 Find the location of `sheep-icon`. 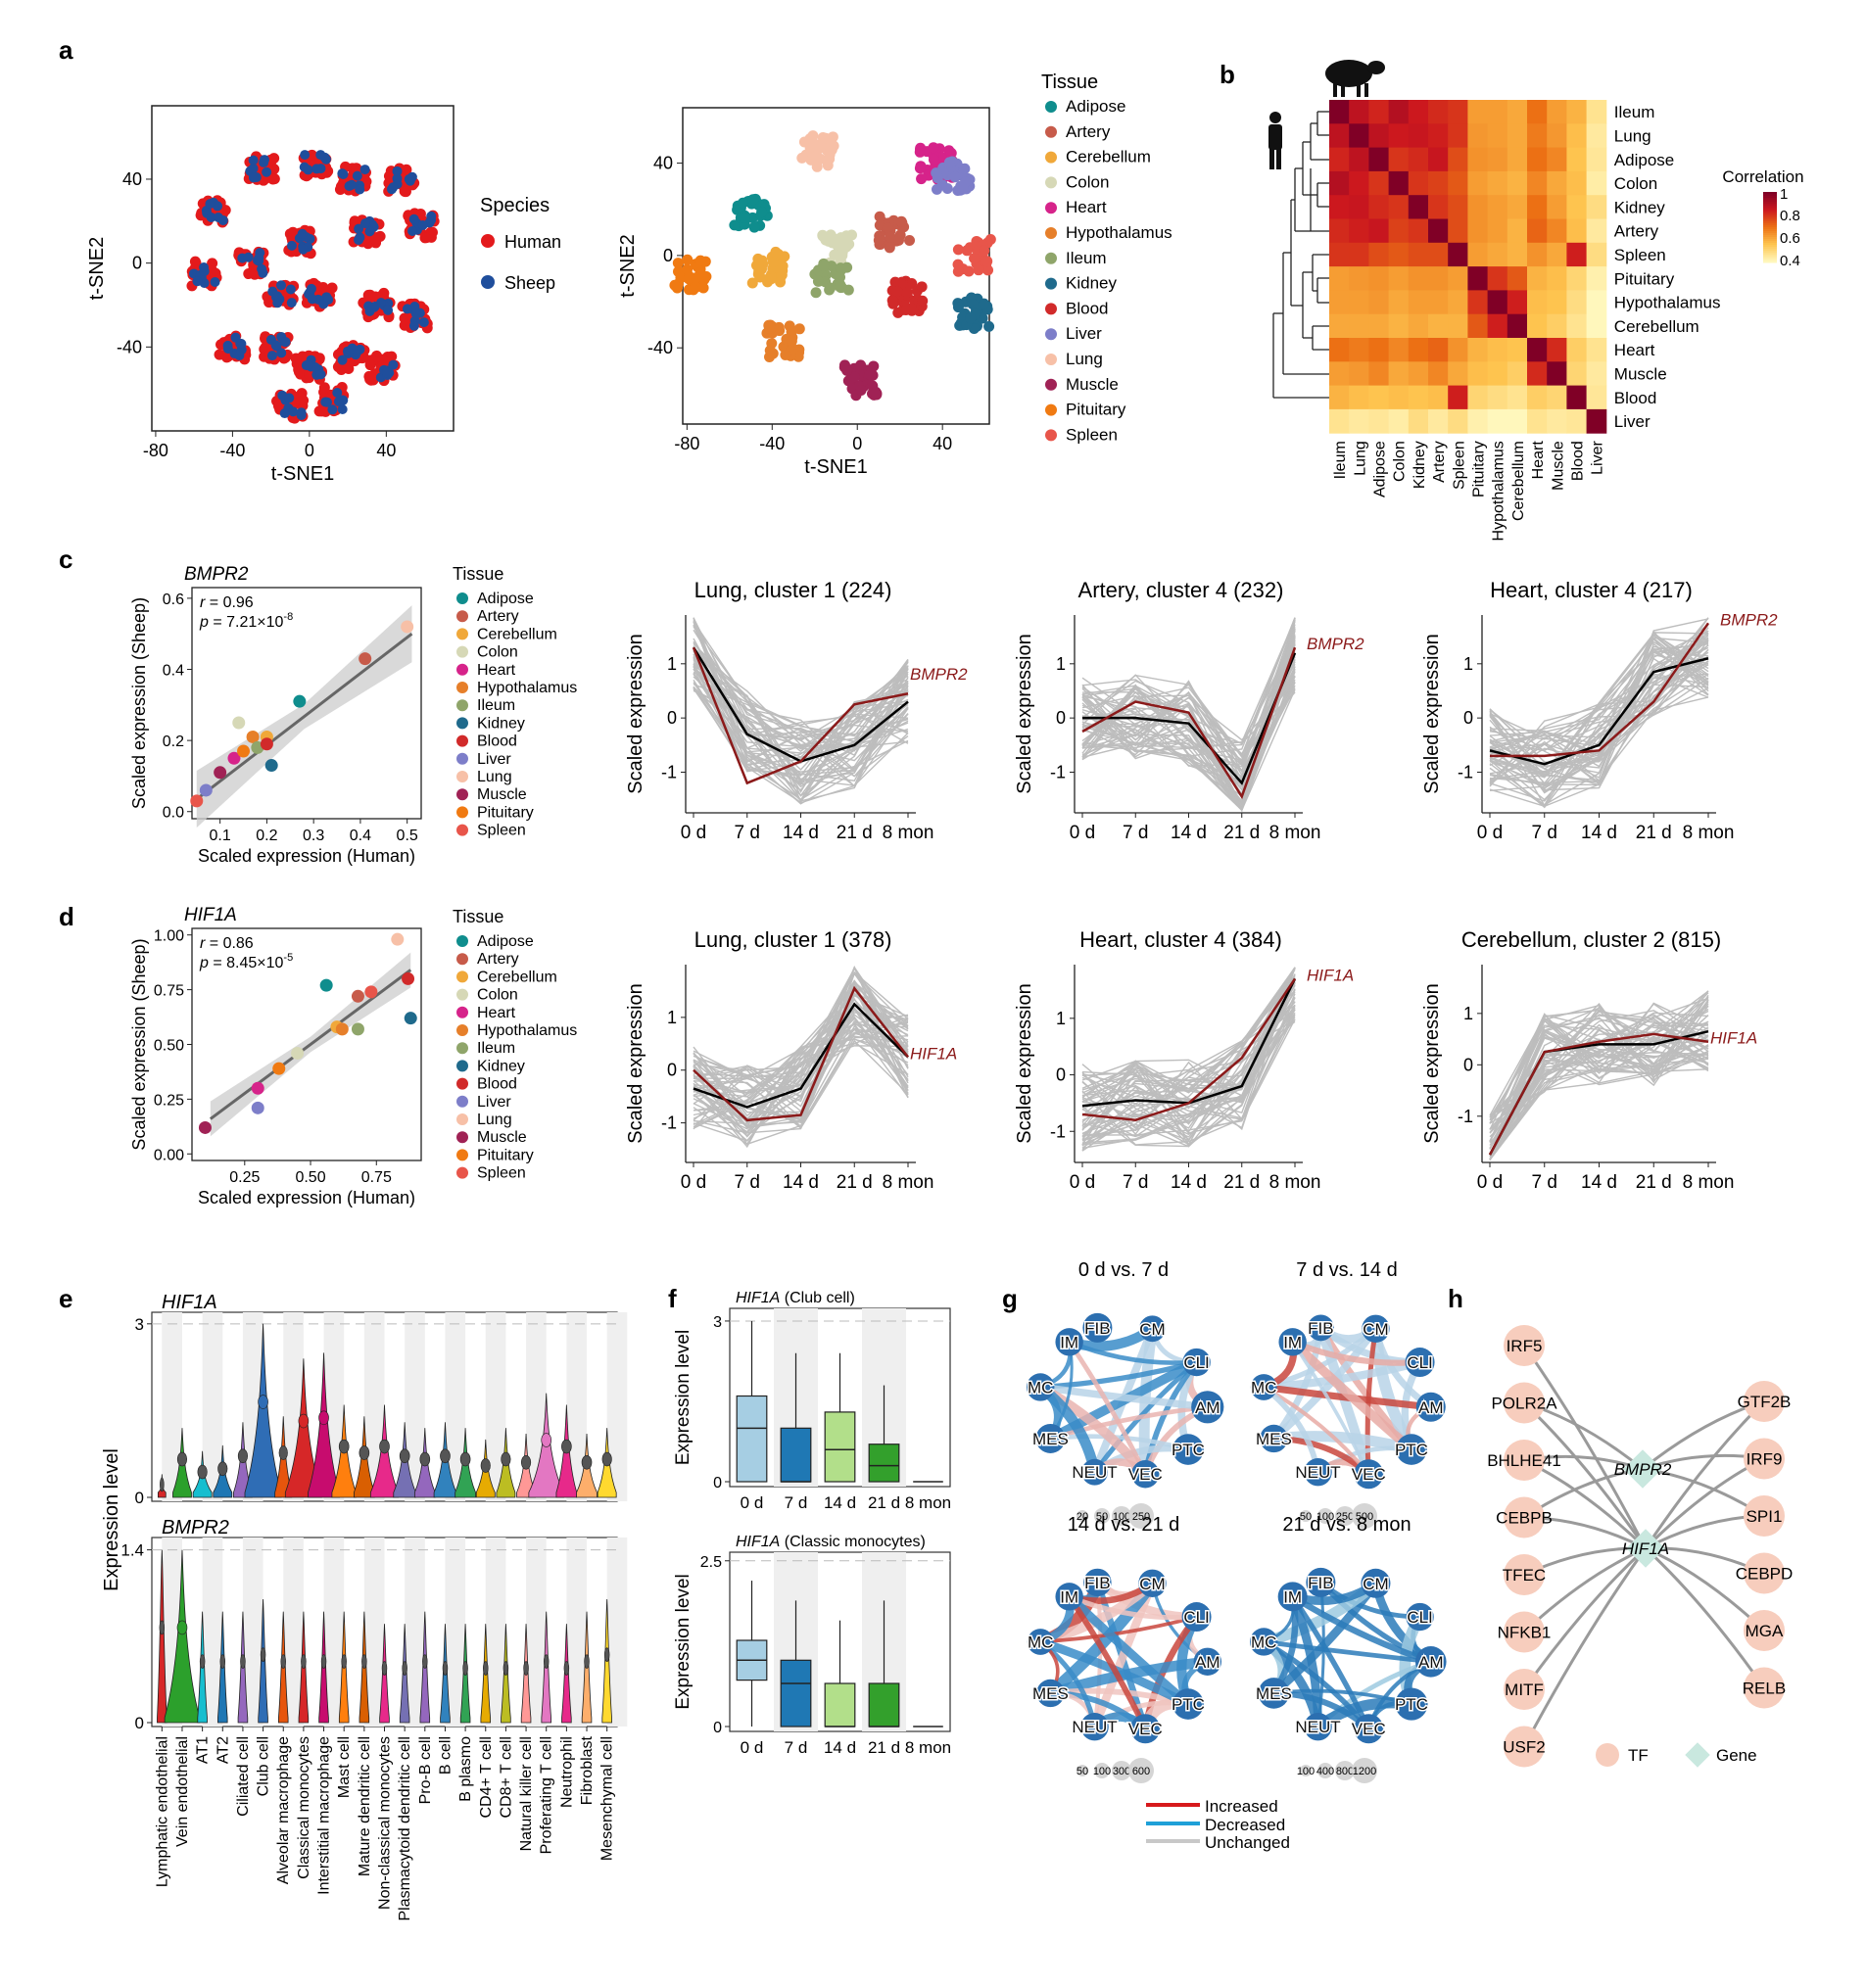

sheep-icon is located at coordinates (1355, 78).